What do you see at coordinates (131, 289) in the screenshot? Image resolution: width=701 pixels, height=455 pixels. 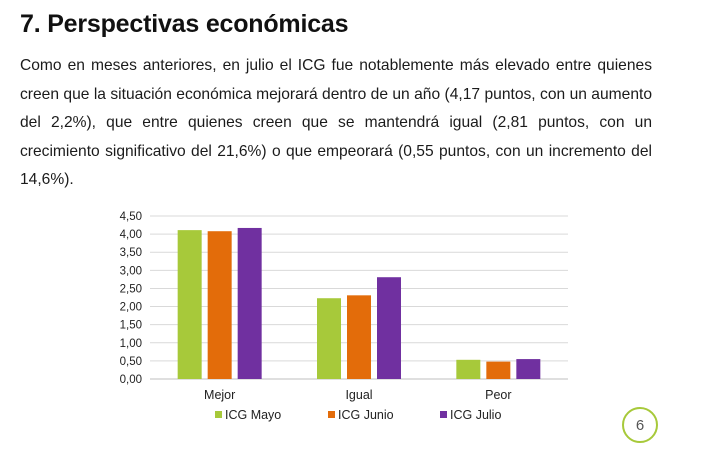 I see `y-tick-label: 2,50` at bounding box center [131, 289].